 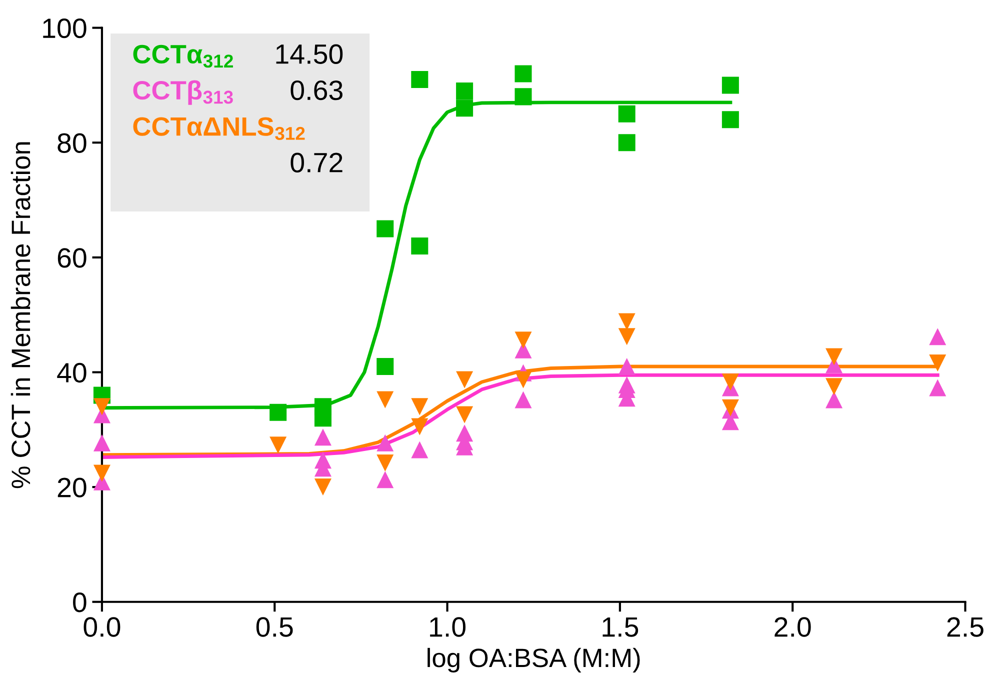 What do you see at coordinates (219, 128) in the screenshot?
I see `text: CCTαΔNLS$_{312}$` at bounding box center [219, 128].